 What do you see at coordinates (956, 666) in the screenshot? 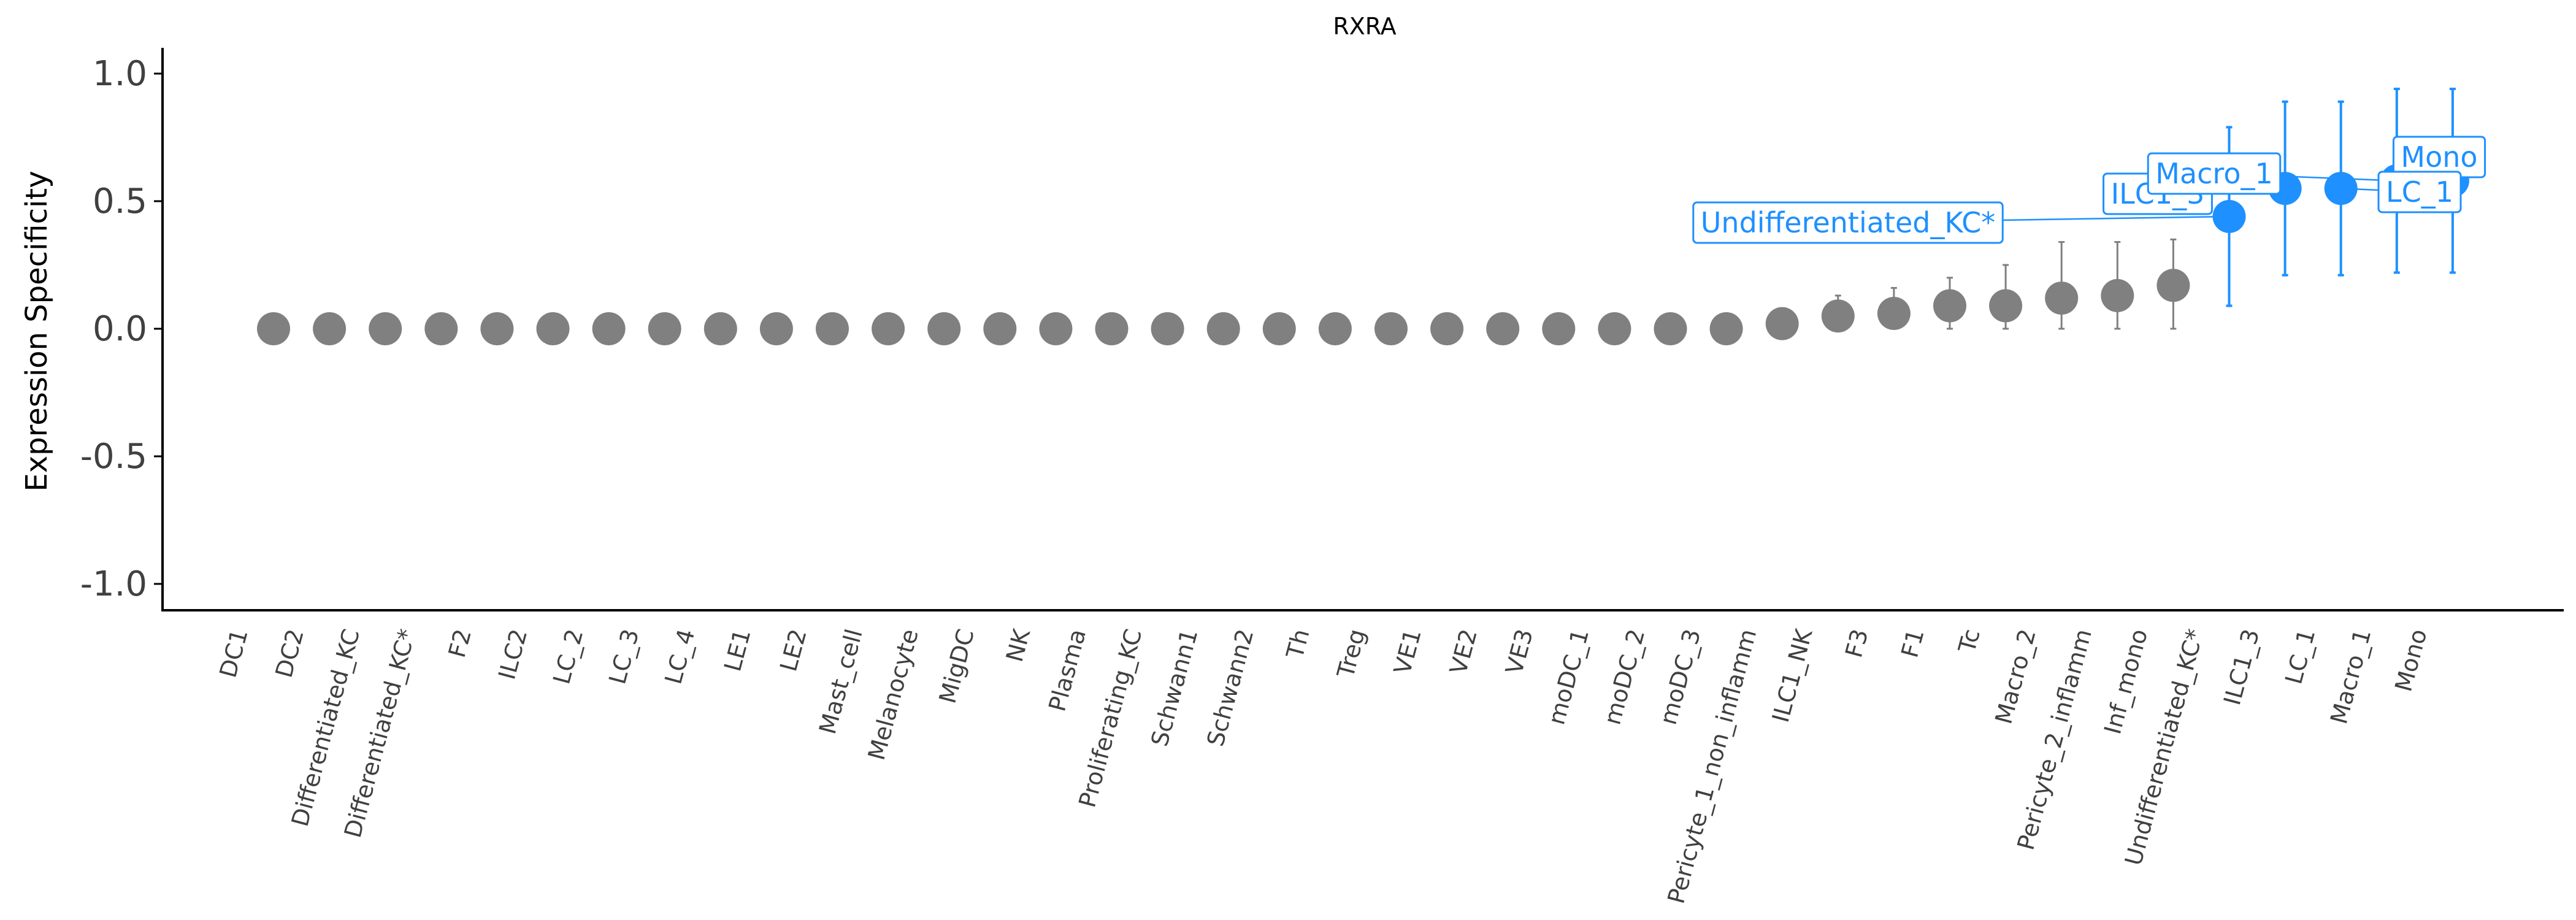
I see `x-tick-label: MigDC` at bounding box center [956, 666].